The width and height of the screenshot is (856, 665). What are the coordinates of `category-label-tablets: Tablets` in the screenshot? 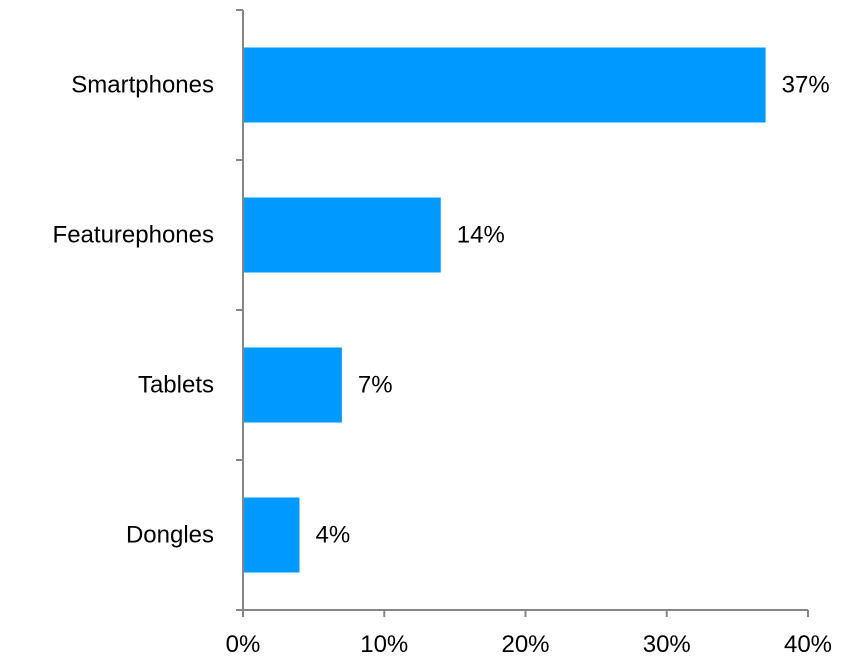 It's located at (176, 385).